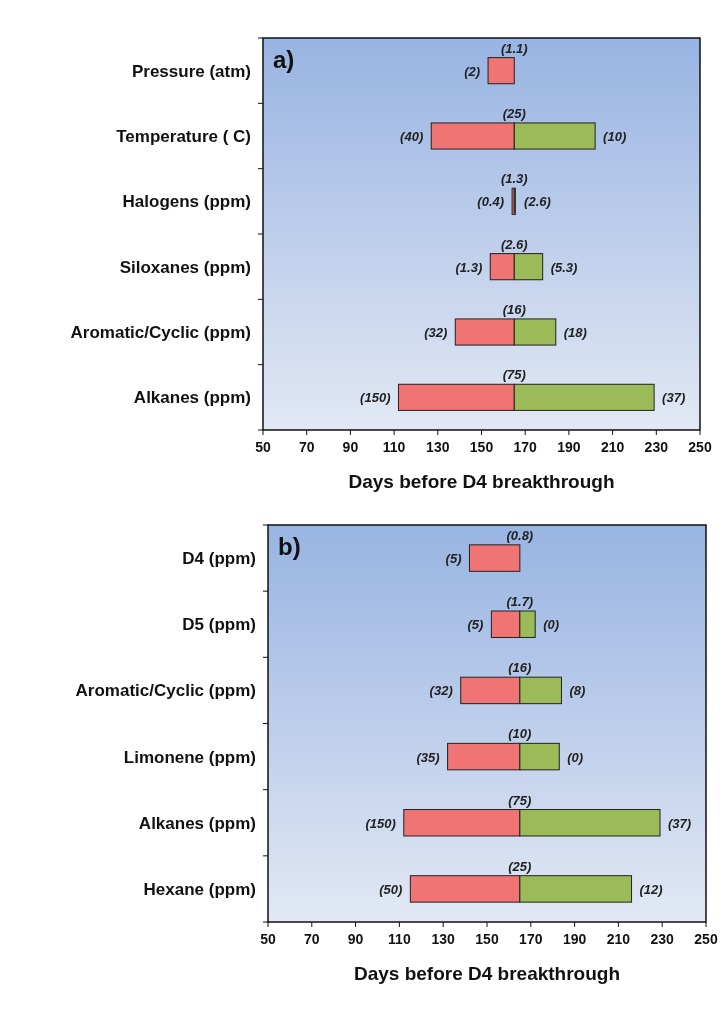  Describe the element at coordinates (428, 757) in the screenshot. I see `annotation: (35)` at that location.